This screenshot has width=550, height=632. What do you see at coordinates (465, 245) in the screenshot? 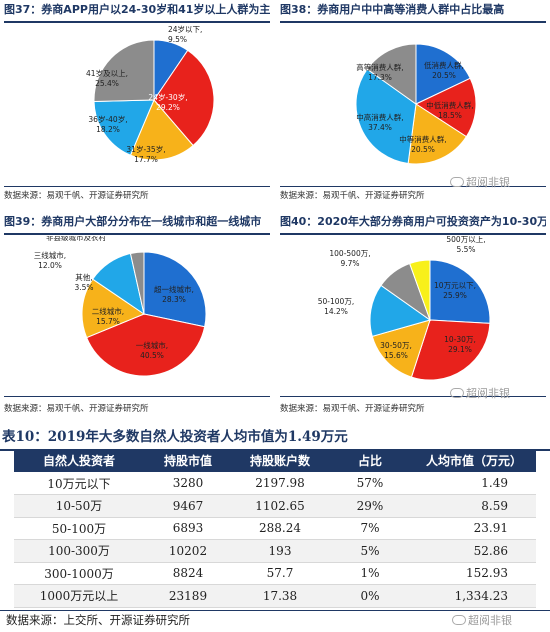
I see `pie-data-label: 500万以上, 5.5%` at bounding box center [465, 245].